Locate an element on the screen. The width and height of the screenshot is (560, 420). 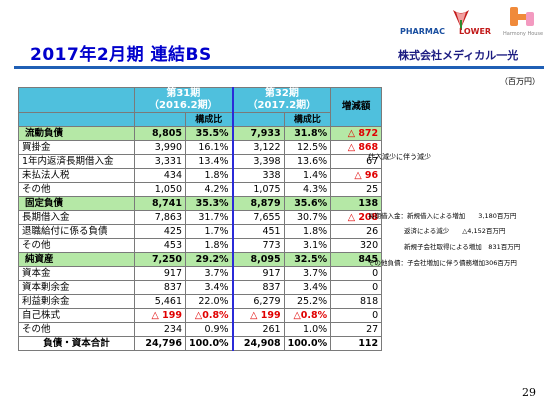
cell-p31-value: 7,250 is located at coordinates (160, 259).